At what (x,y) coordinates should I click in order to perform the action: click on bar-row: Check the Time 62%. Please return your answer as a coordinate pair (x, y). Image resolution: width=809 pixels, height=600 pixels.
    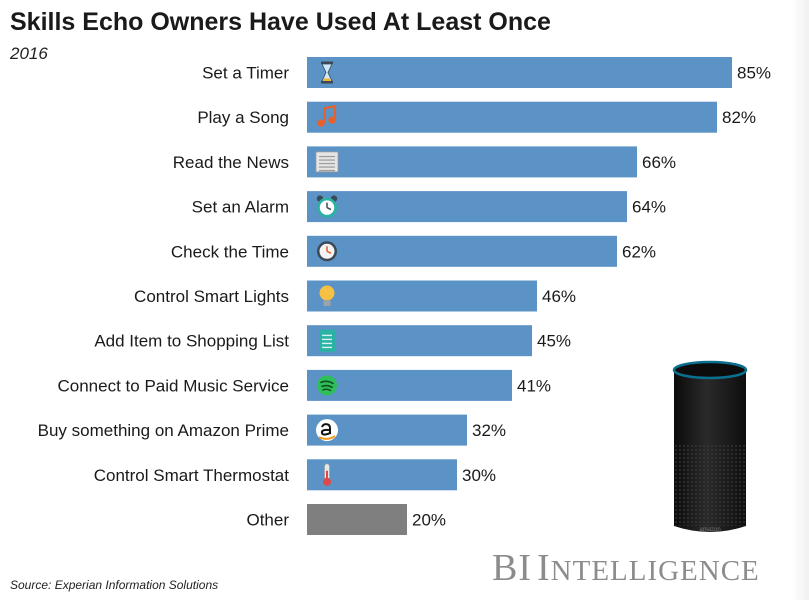
    Looking at the image, I should click on (413, 251).